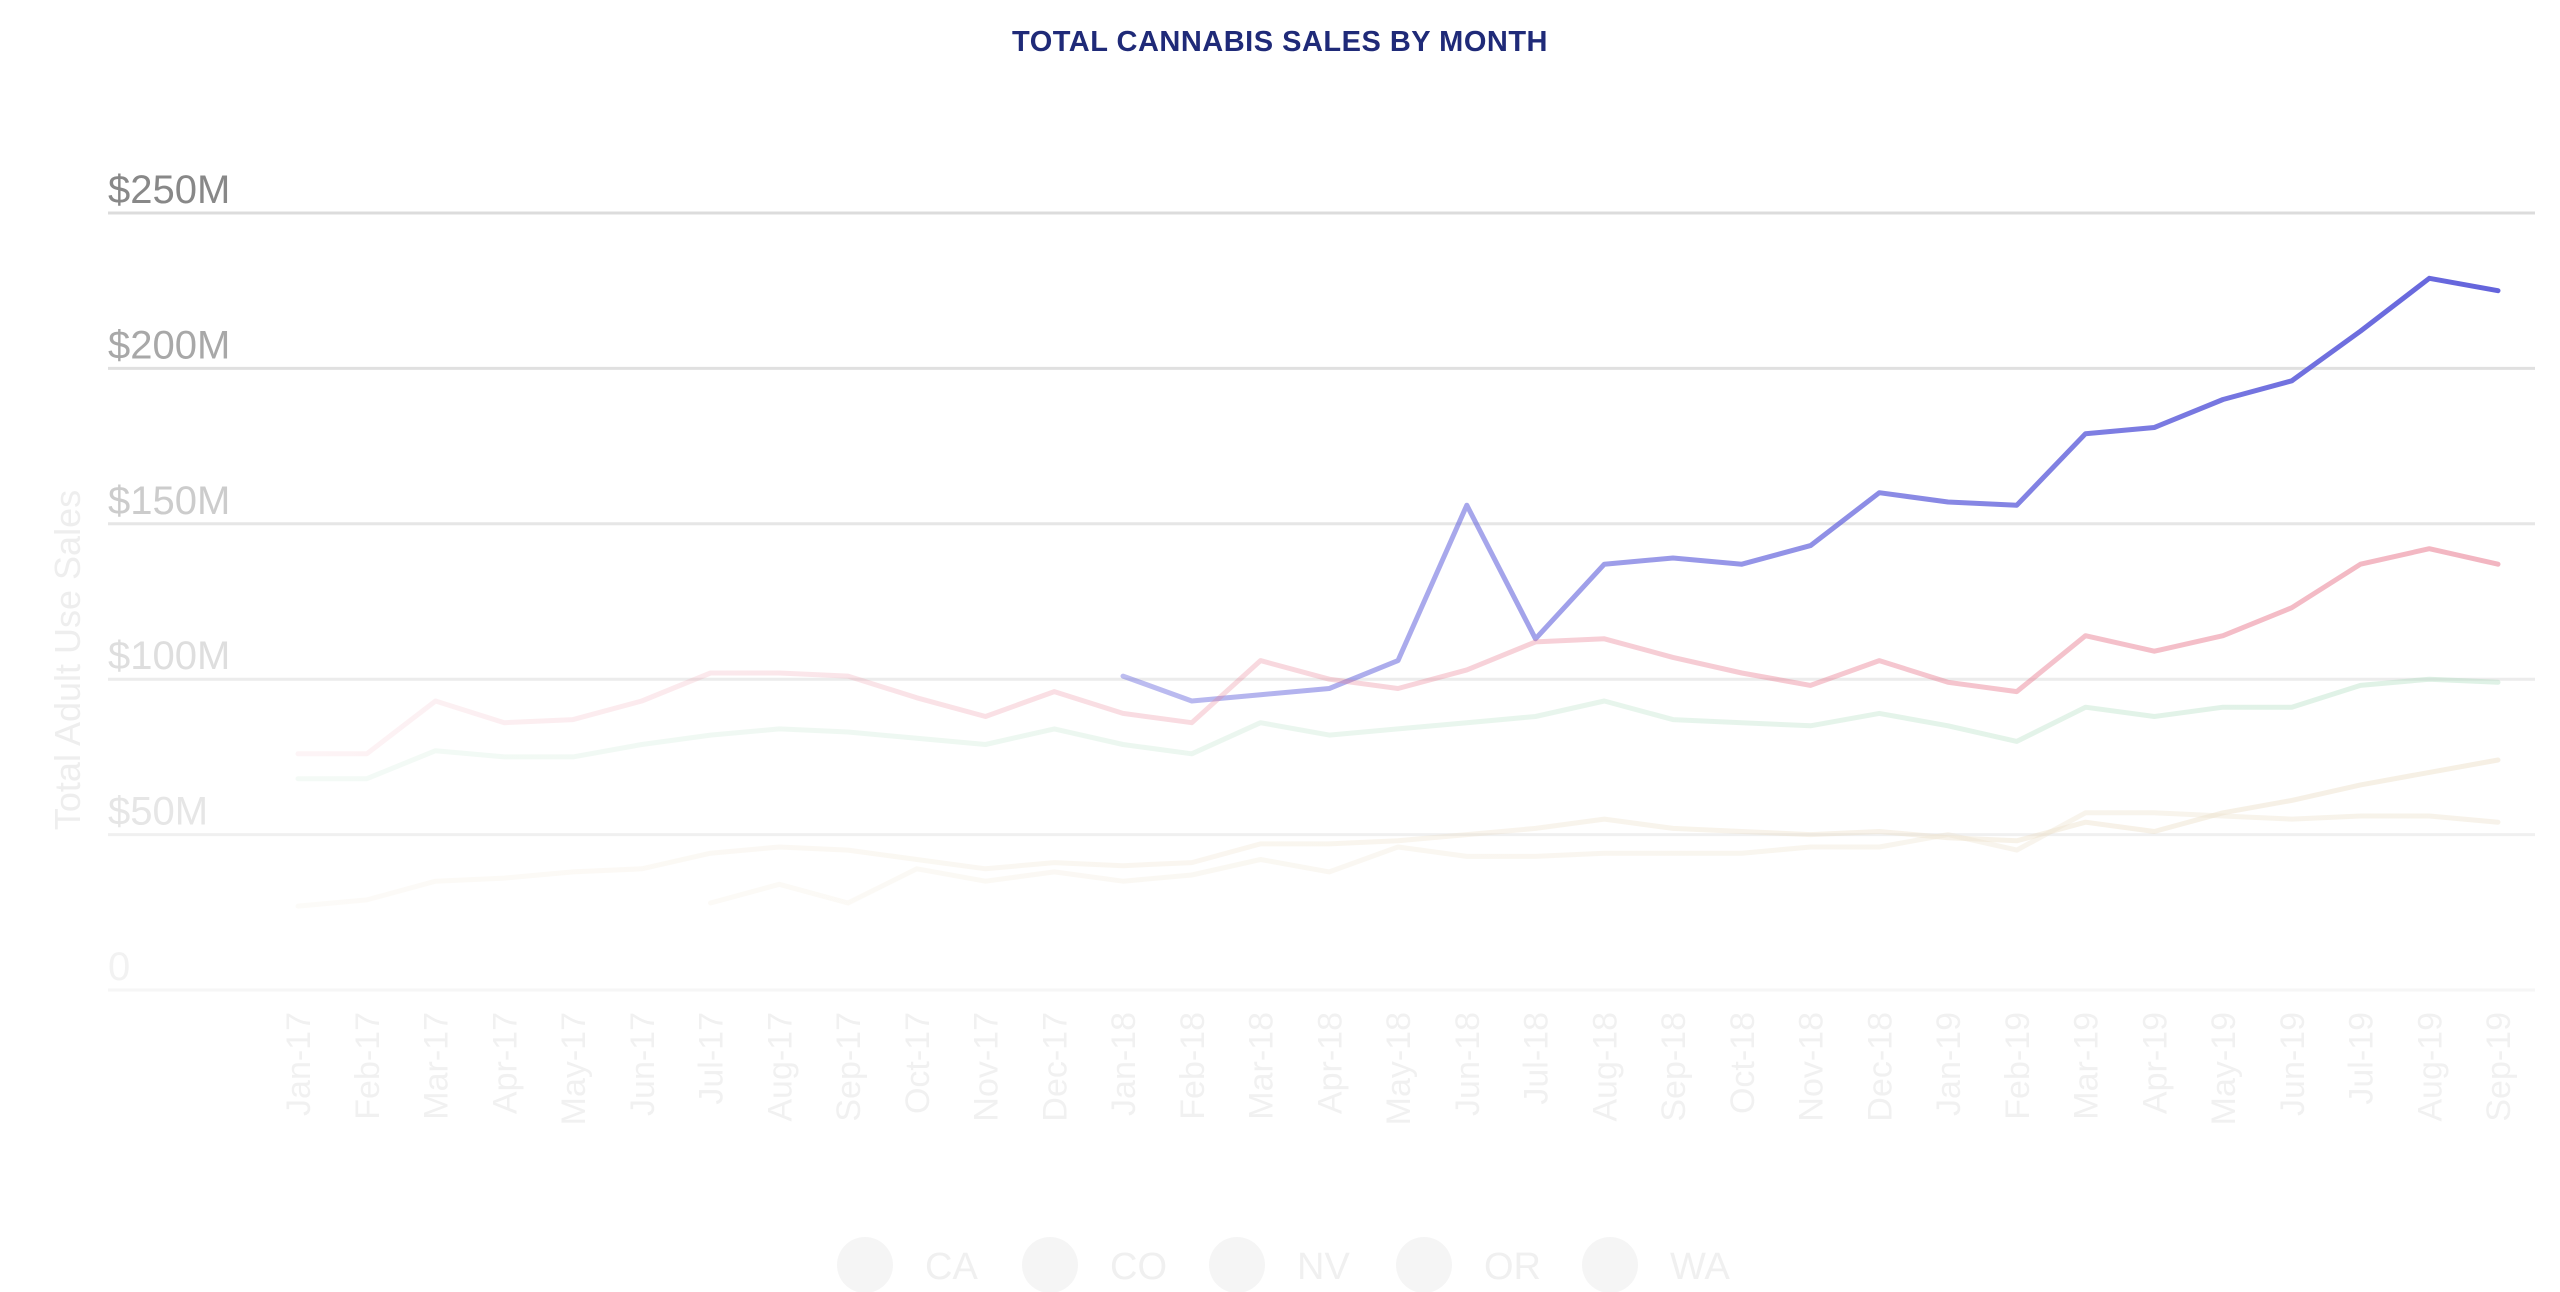 The height and width of the screenshot is (1292, 2560). I want to click on series-line-or, so click(1398, 833).